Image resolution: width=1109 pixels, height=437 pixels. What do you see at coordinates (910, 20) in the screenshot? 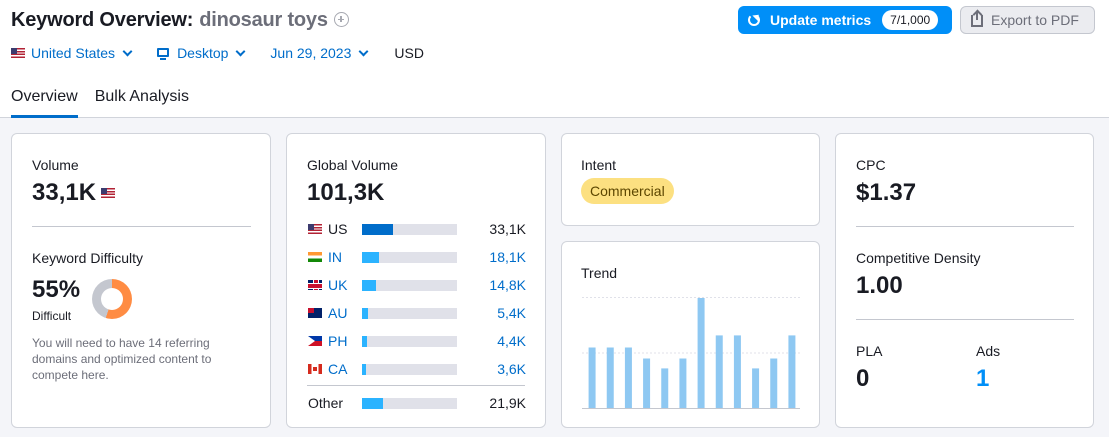
I see `metrics-quota-badge: 7/1,000` at bounding box center [910, 20].